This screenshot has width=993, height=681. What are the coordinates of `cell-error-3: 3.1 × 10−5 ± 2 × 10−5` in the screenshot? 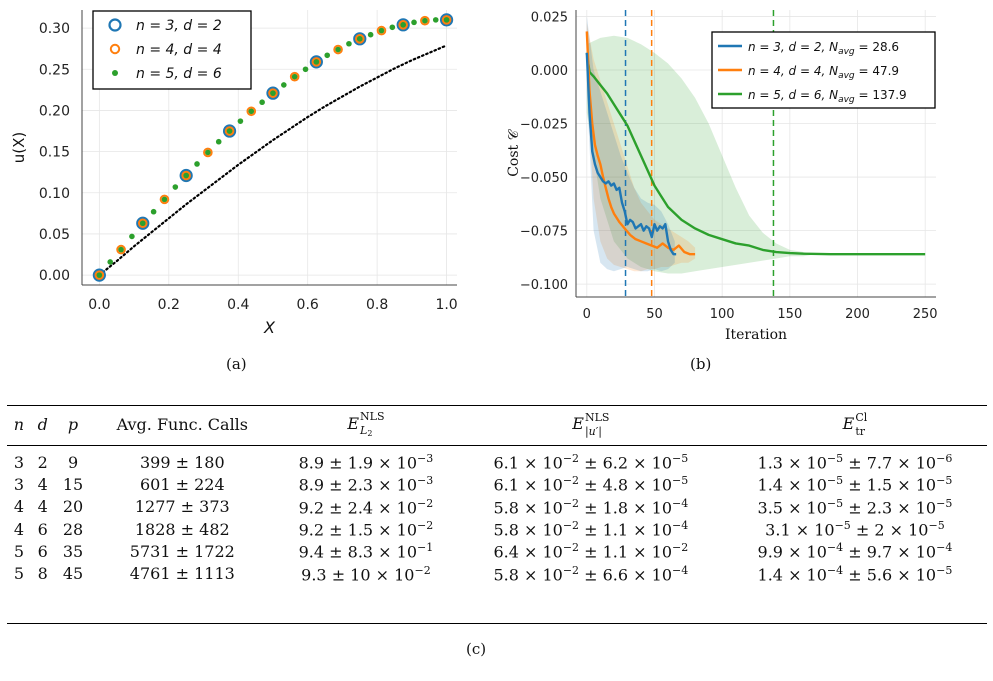 It's located at (855, 529).